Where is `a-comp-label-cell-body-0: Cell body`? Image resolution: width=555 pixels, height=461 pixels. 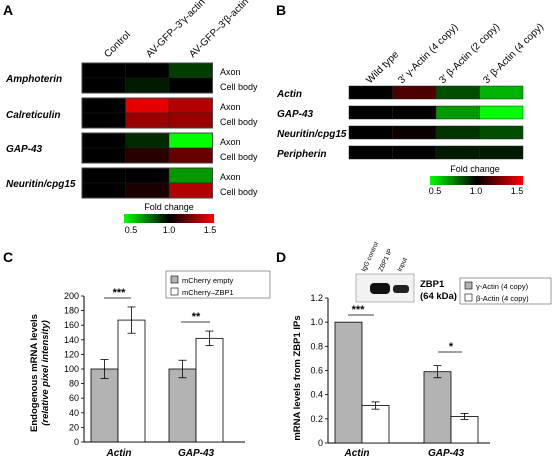
a-comp-label-cell-body-0: Cell body is located at coordinates (239, 87).